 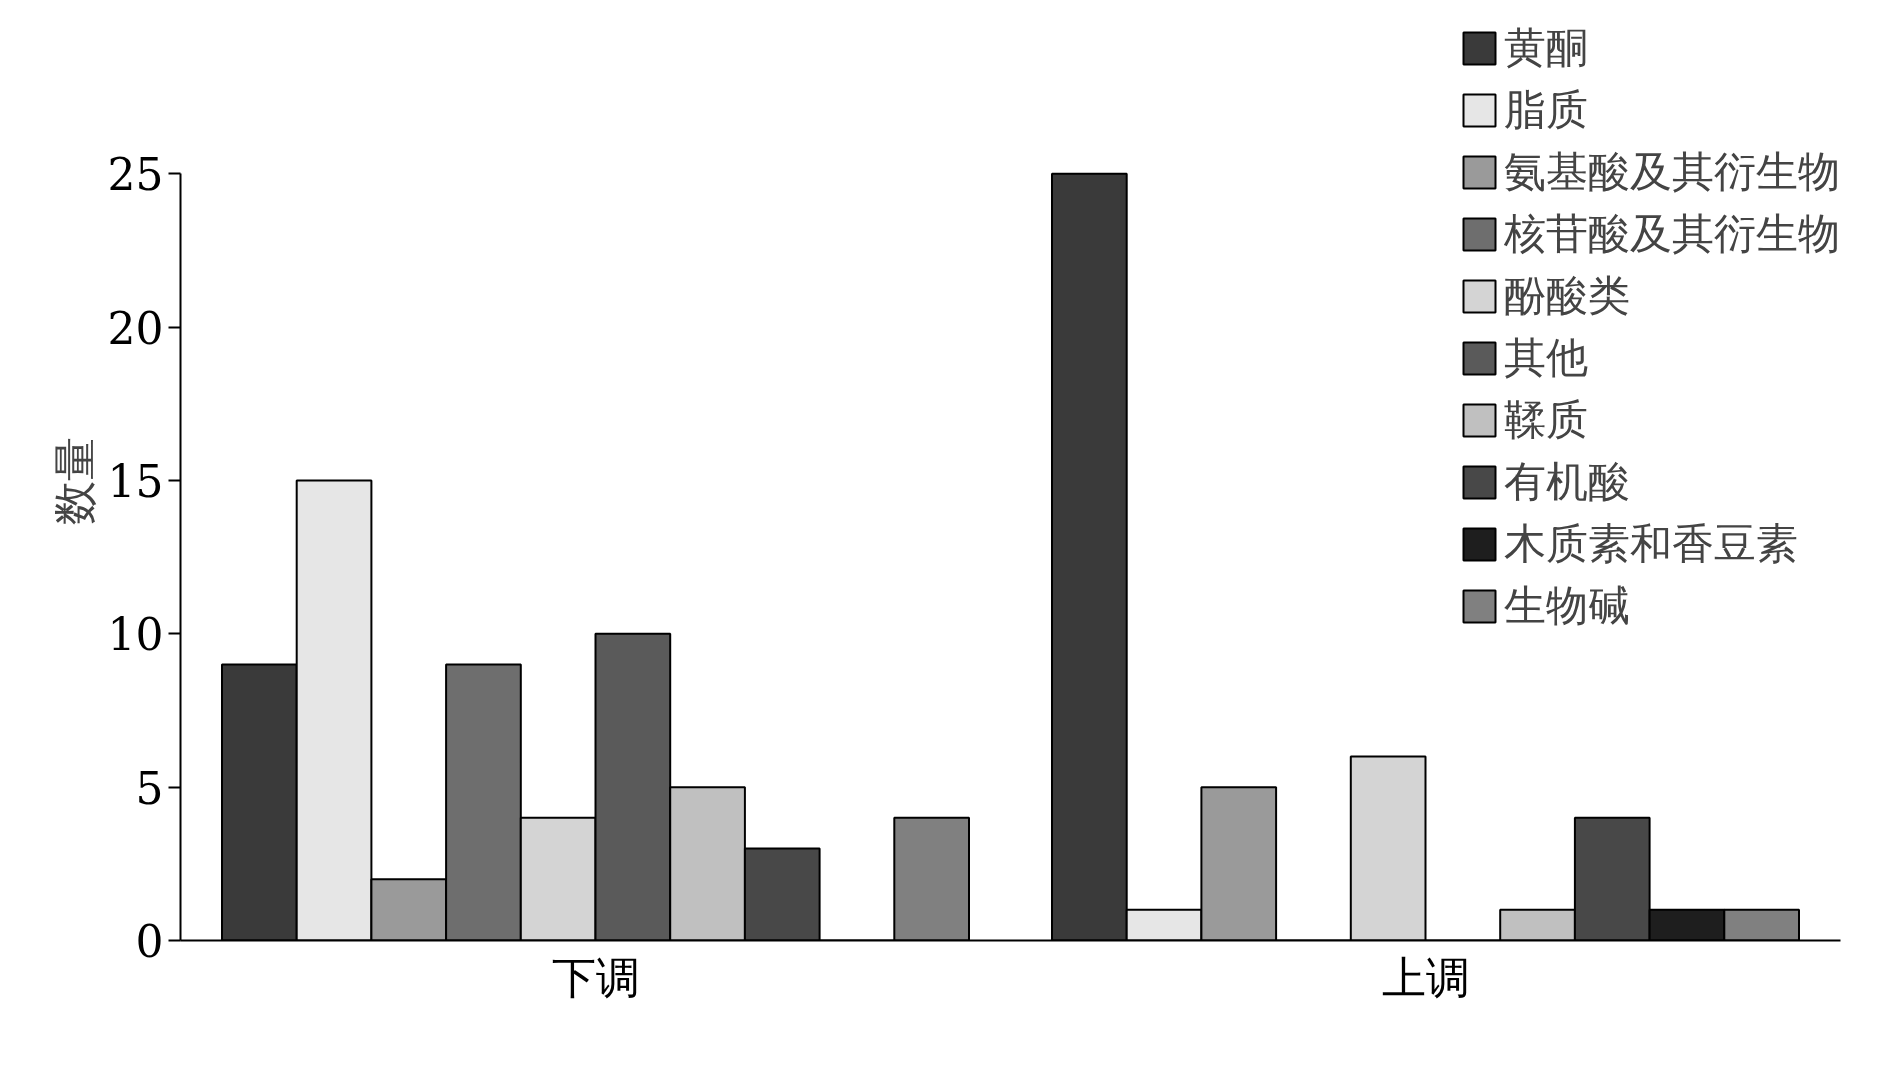 I want to click on legend-label: 氨基酸及其衍生物, so click(x=1672, y=172).